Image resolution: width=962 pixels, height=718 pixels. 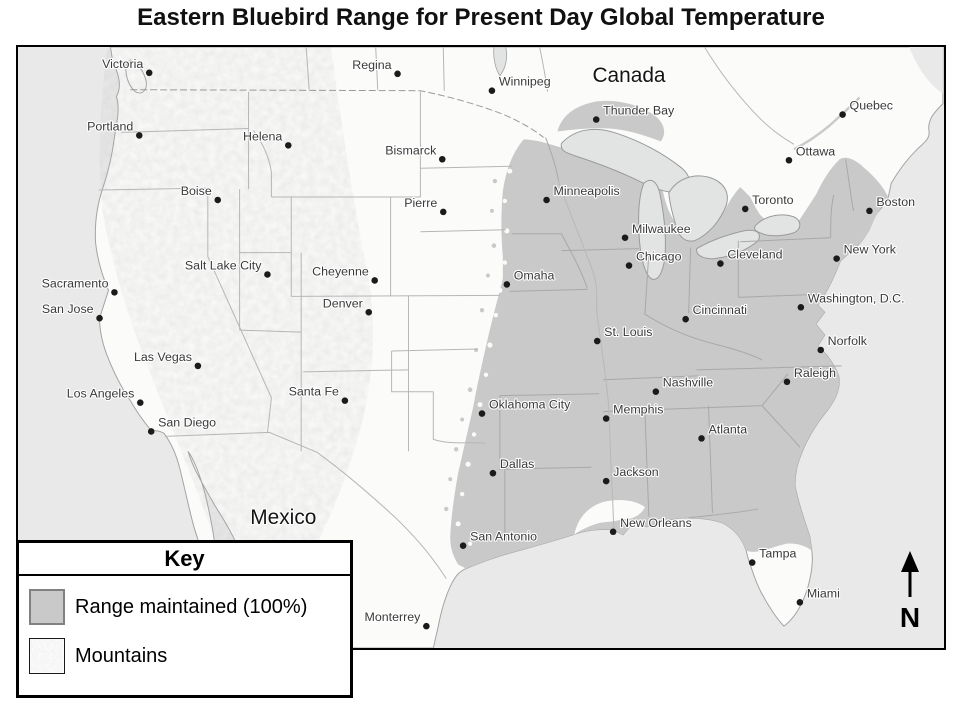 What do you see at coordinates (314, 392) in the screenshot?
I see `city-label-santa-fe: Santa Fe` at bounding box center [314, 392].